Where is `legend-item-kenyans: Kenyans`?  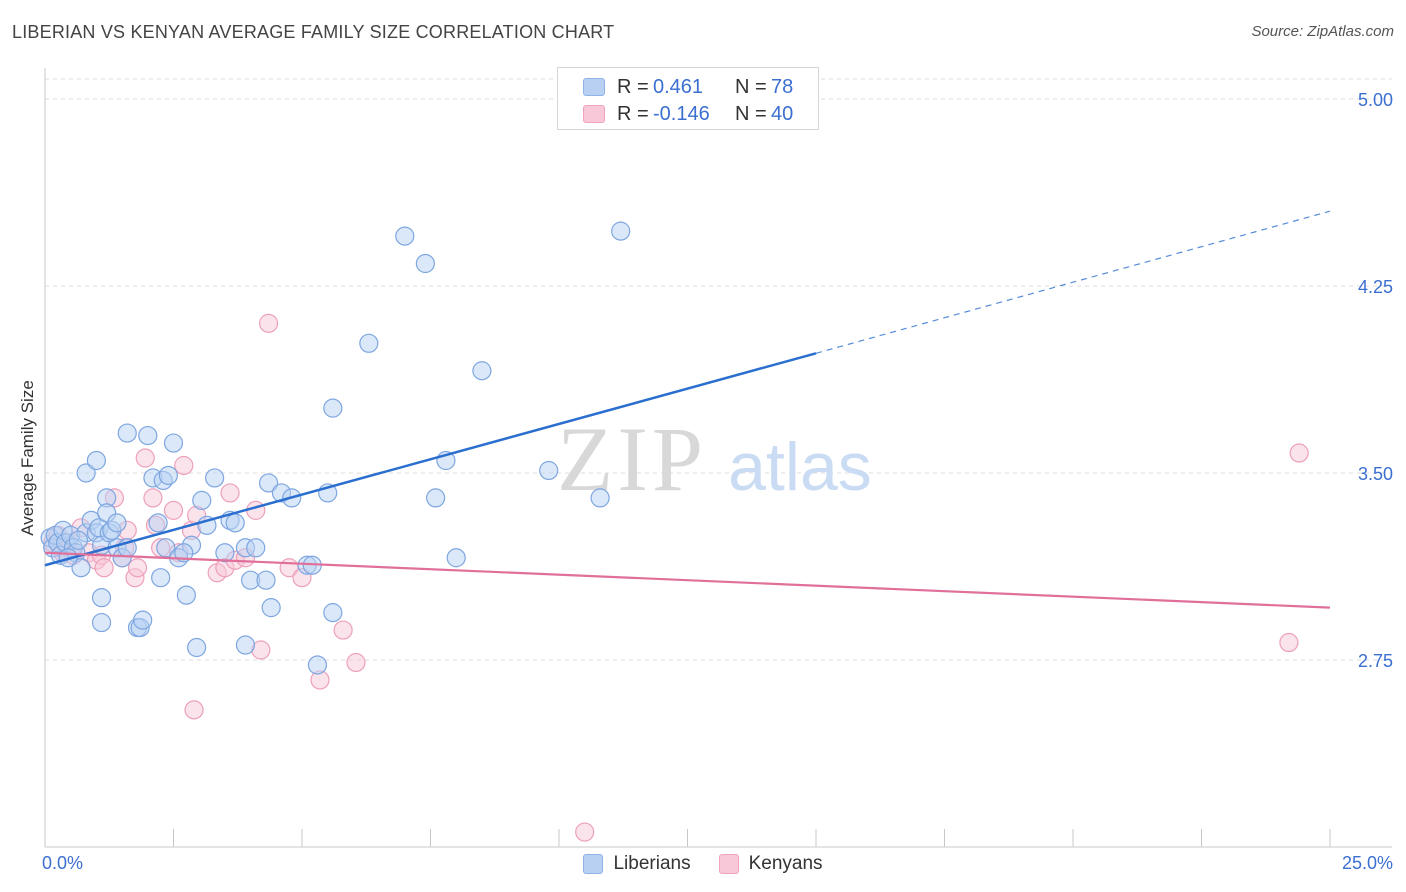
legend-item-kenyans: Kenyans is located at coordinates (770, 864).